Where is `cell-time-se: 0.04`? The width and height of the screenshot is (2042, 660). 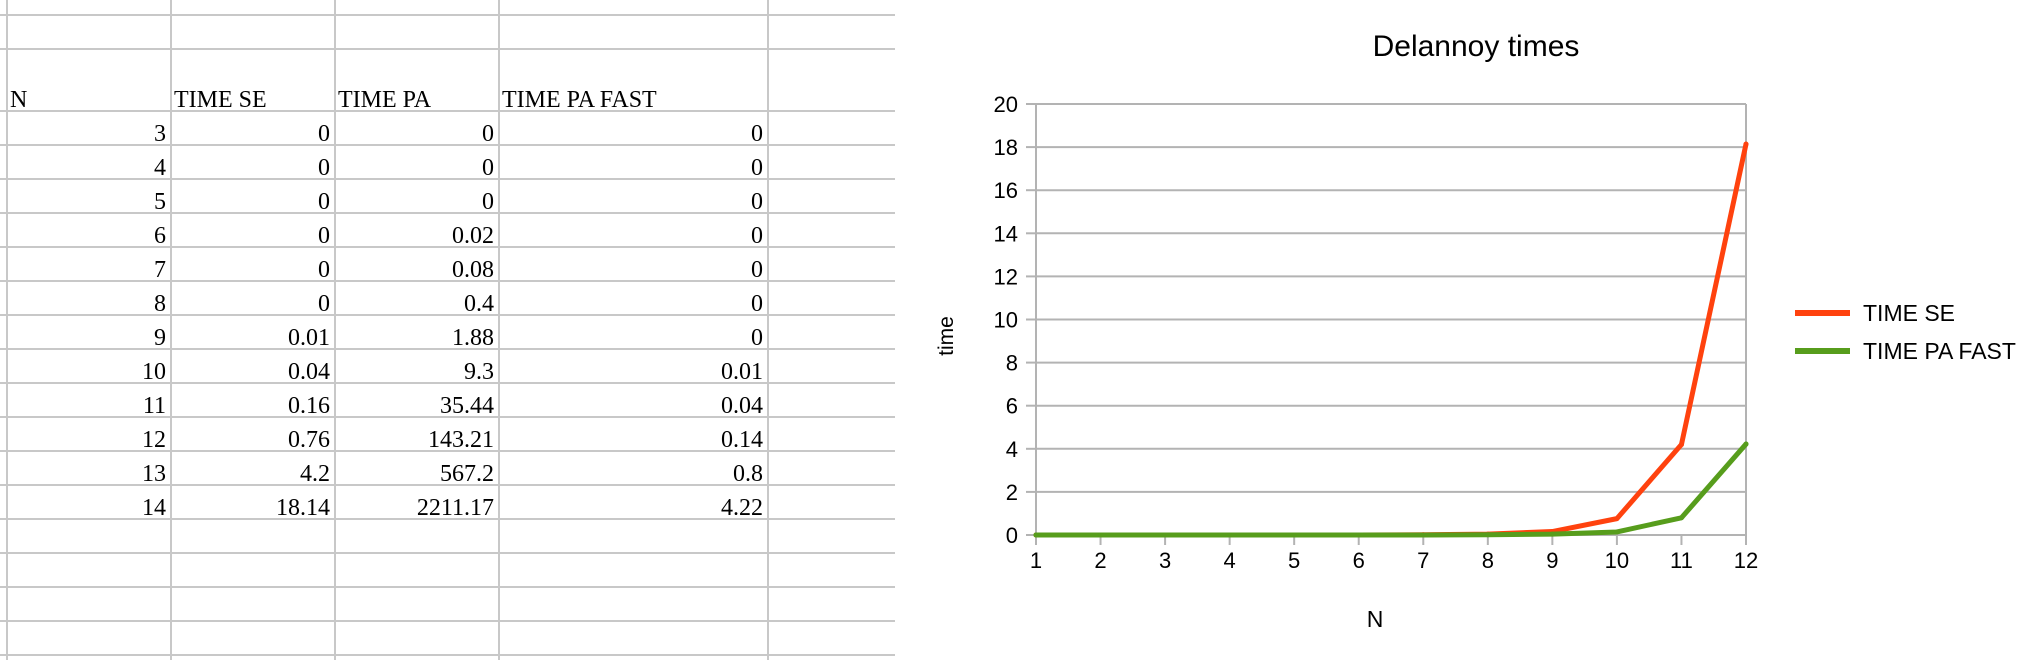
cell-time-se: 0.04 is located at coordinates (309, 372).